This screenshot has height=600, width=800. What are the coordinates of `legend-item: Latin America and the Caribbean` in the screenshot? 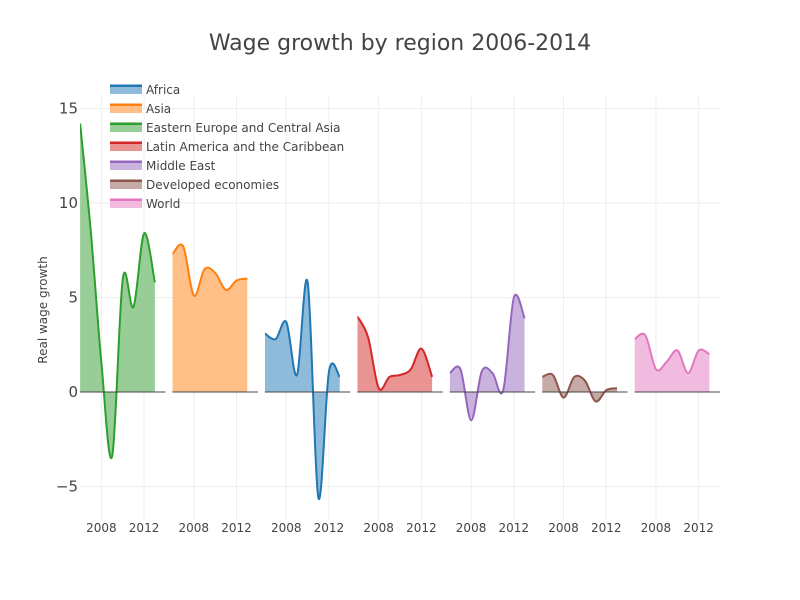 It's located at (227, 147).